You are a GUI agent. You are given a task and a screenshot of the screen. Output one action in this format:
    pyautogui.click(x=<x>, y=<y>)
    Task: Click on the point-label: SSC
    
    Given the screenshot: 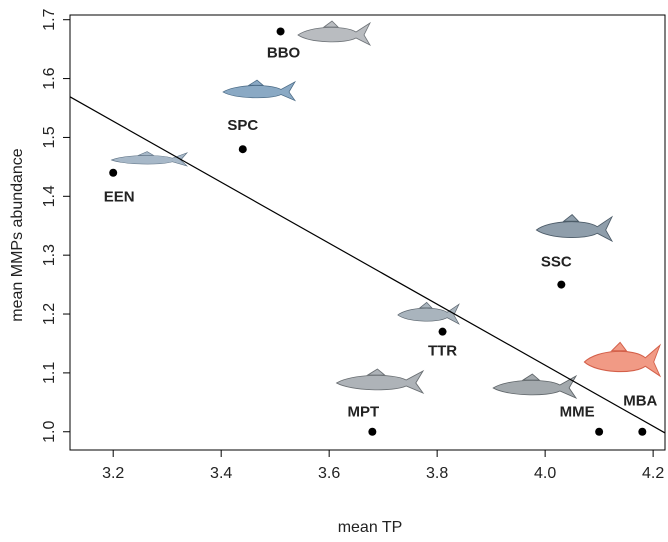 What is the action you would take?
    pyautogui.click(x=556, y=262)
    